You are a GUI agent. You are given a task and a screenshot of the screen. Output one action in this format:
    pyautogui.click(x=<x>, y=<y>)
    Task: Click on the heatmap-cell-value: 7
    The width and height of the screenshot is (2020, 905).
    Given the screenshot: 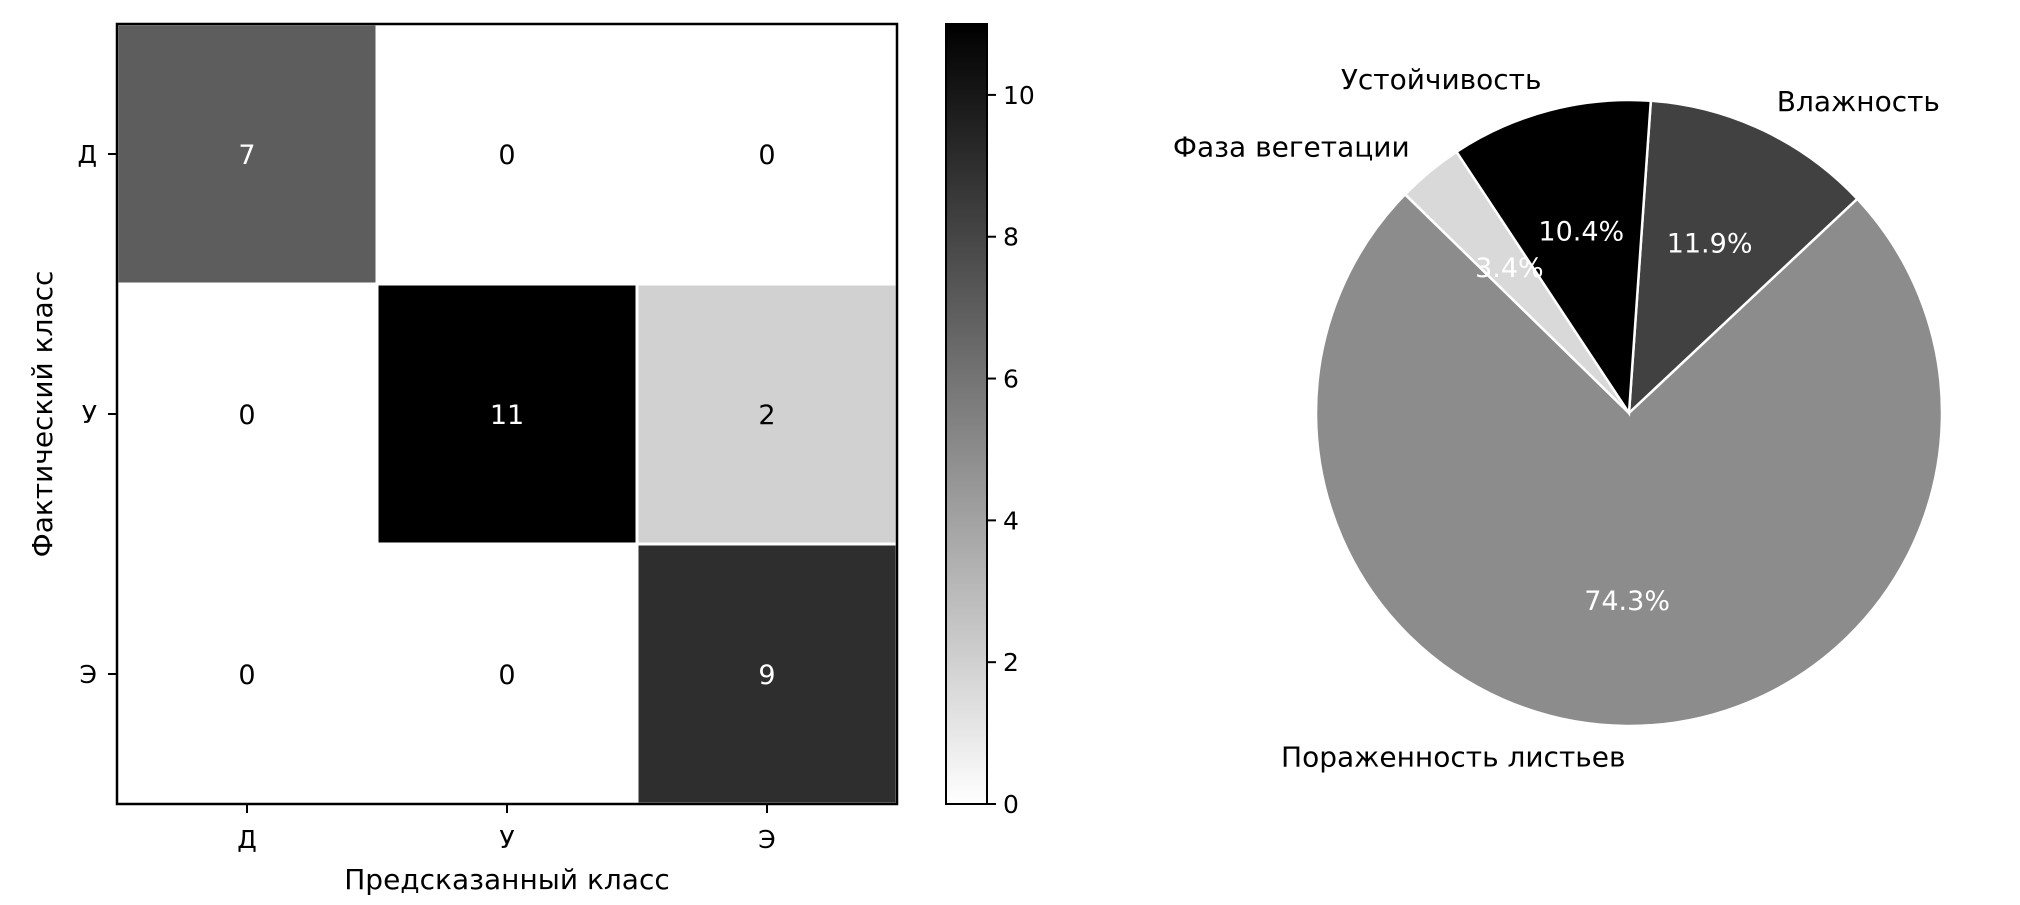 What is the action you would take?
    pyautogui.click(x=246, y=155)
    